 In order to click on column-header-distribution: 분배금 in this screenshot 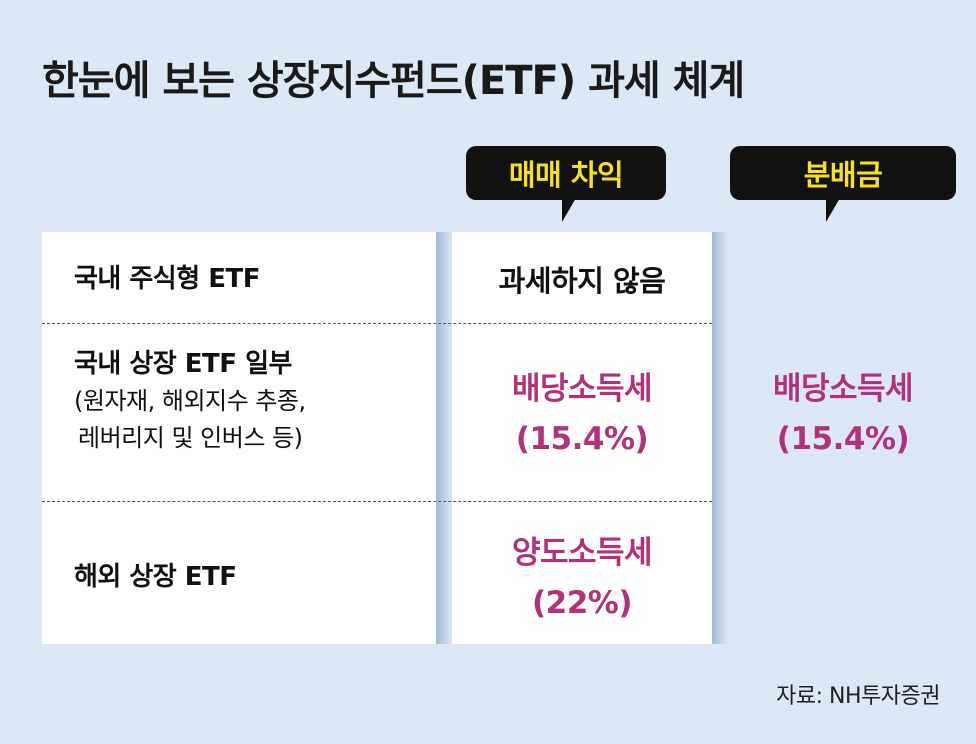, I will do `click(843, 184)`.